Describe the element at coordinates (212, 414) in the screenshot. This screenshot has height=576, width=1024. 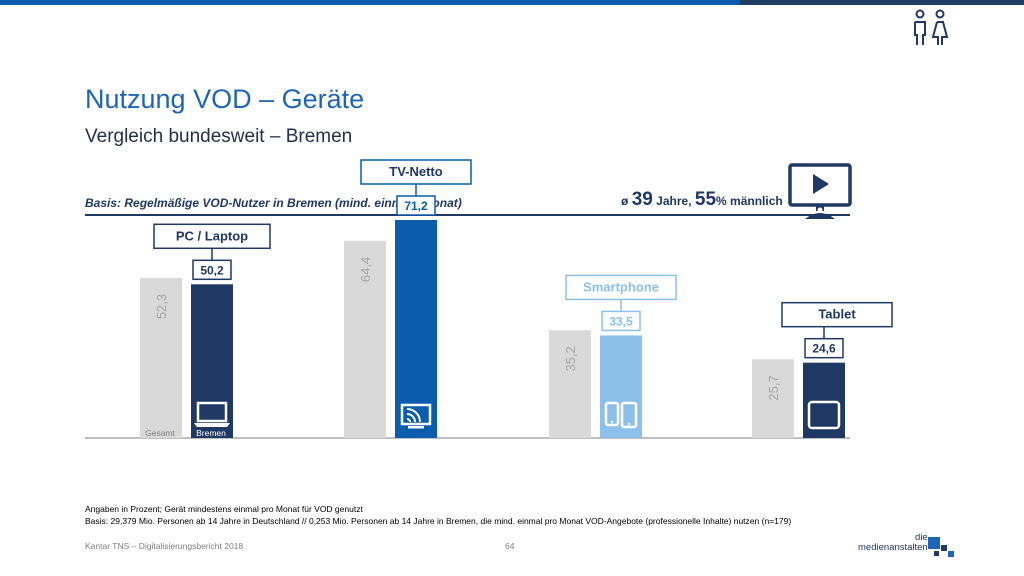
I see `laptop-icon` at that location.